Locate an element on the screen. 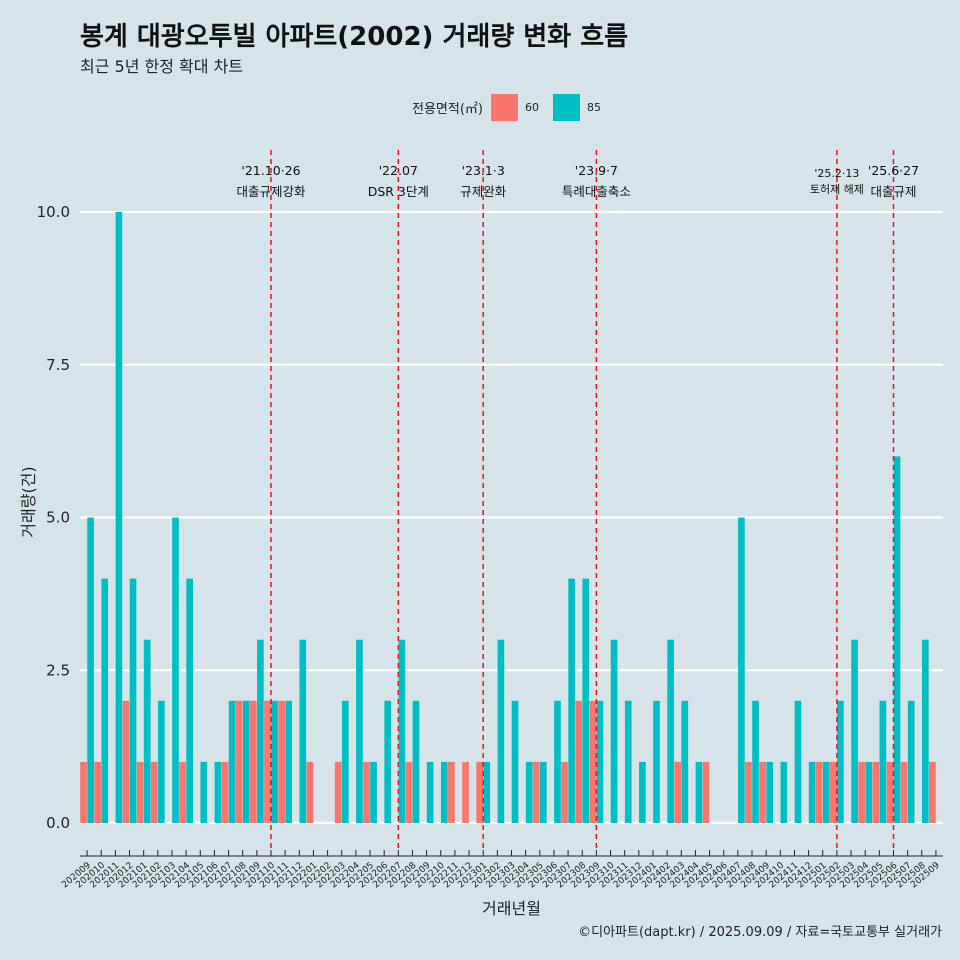 This screenshot has width=960, height=960. annotation-text: 규제완화 is located at coordinates (483, 191).